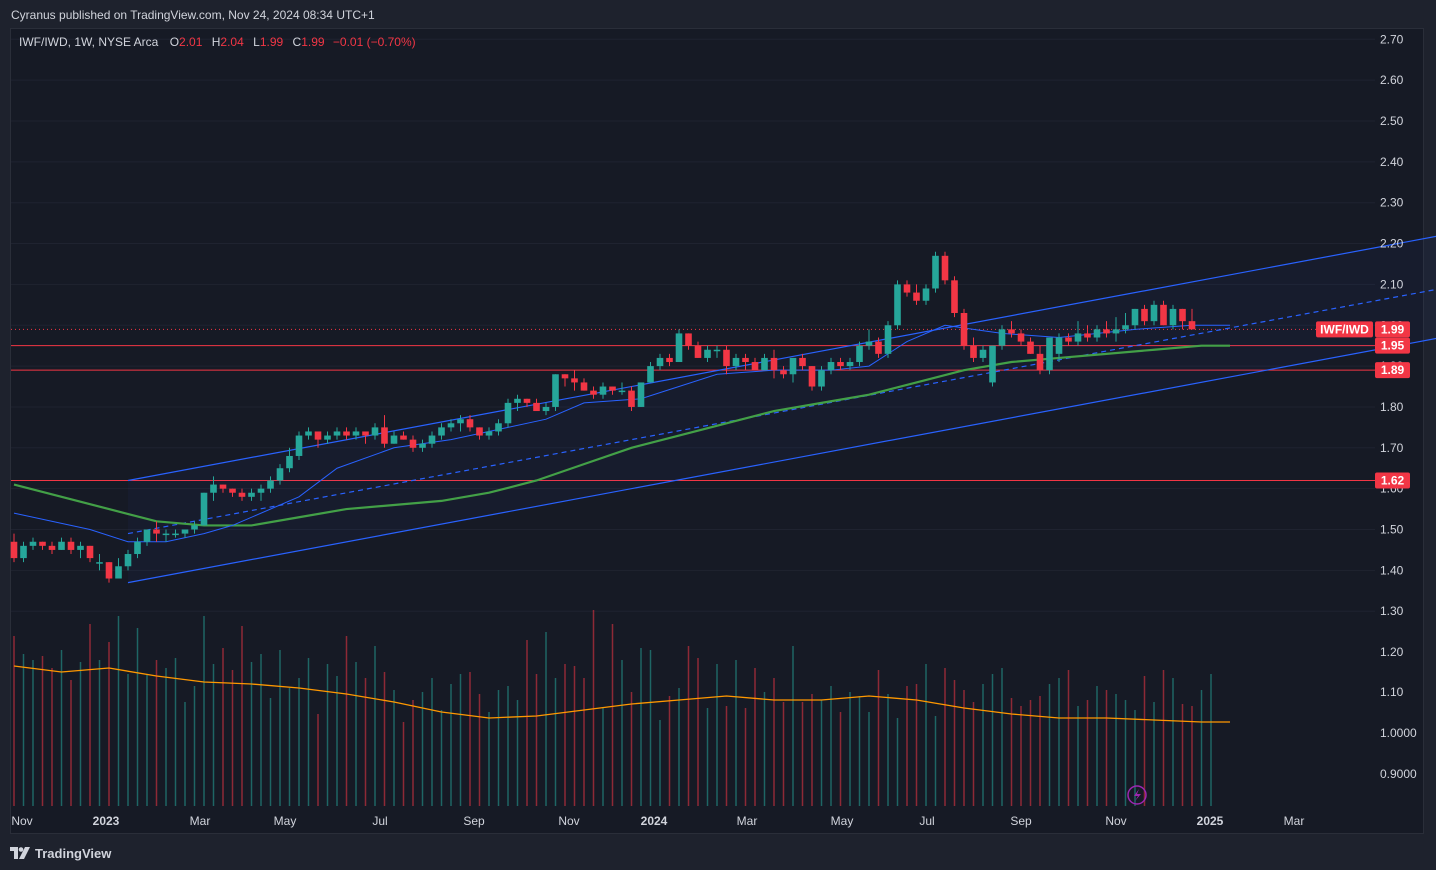 The height and width of the screenshot is (870, 1436). What do you see at coordinates (89, 42) in the screenshot?
I see `legend-symbol: IWF/IWD, 1W, NYSE Arca` at bounding box center [89, 42].